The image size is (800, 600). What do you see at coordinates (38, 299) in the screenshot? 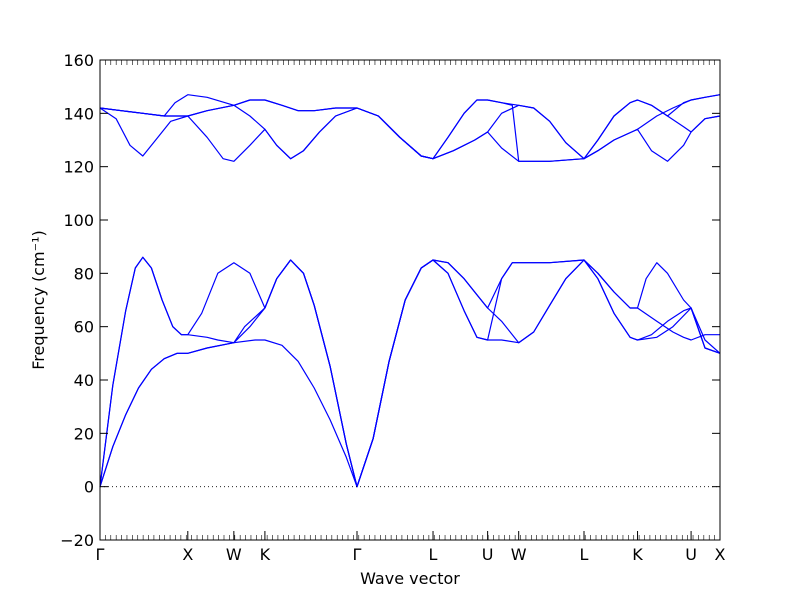
I see `y-axis-title: Frequency (cm⁻¹)` at bounding box center [38, 299].